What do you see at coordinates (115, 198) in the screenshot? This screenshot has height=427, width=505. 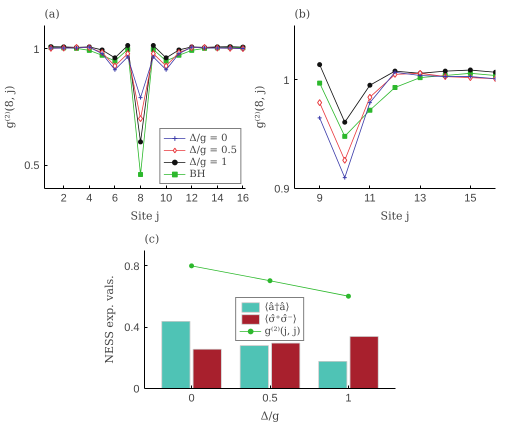 I see `x-tick-label: 6` at bounding box center [115, 198].